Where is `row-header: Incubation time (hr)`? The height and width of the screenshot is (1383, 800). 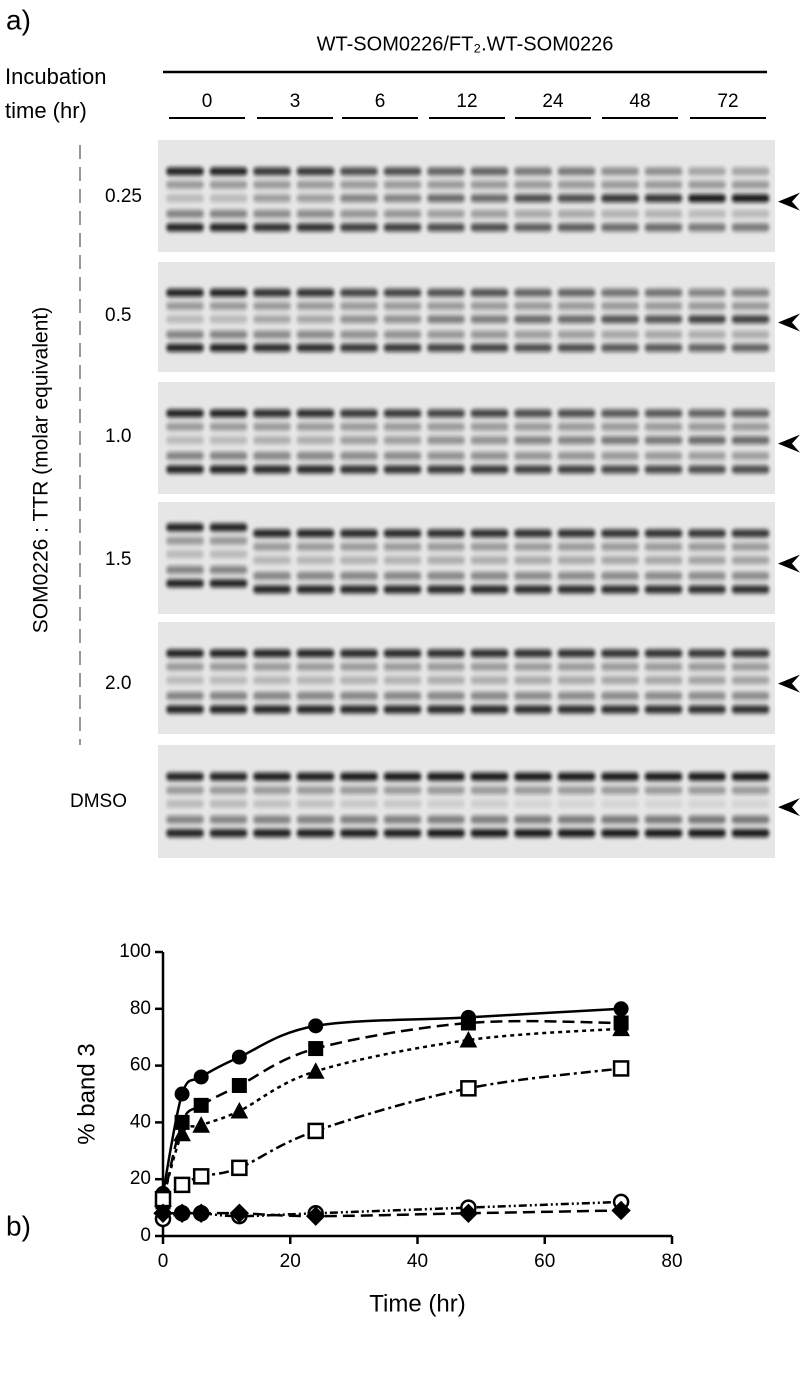 row-header: Incubation time (hr) is located at coordinates (56, 93).